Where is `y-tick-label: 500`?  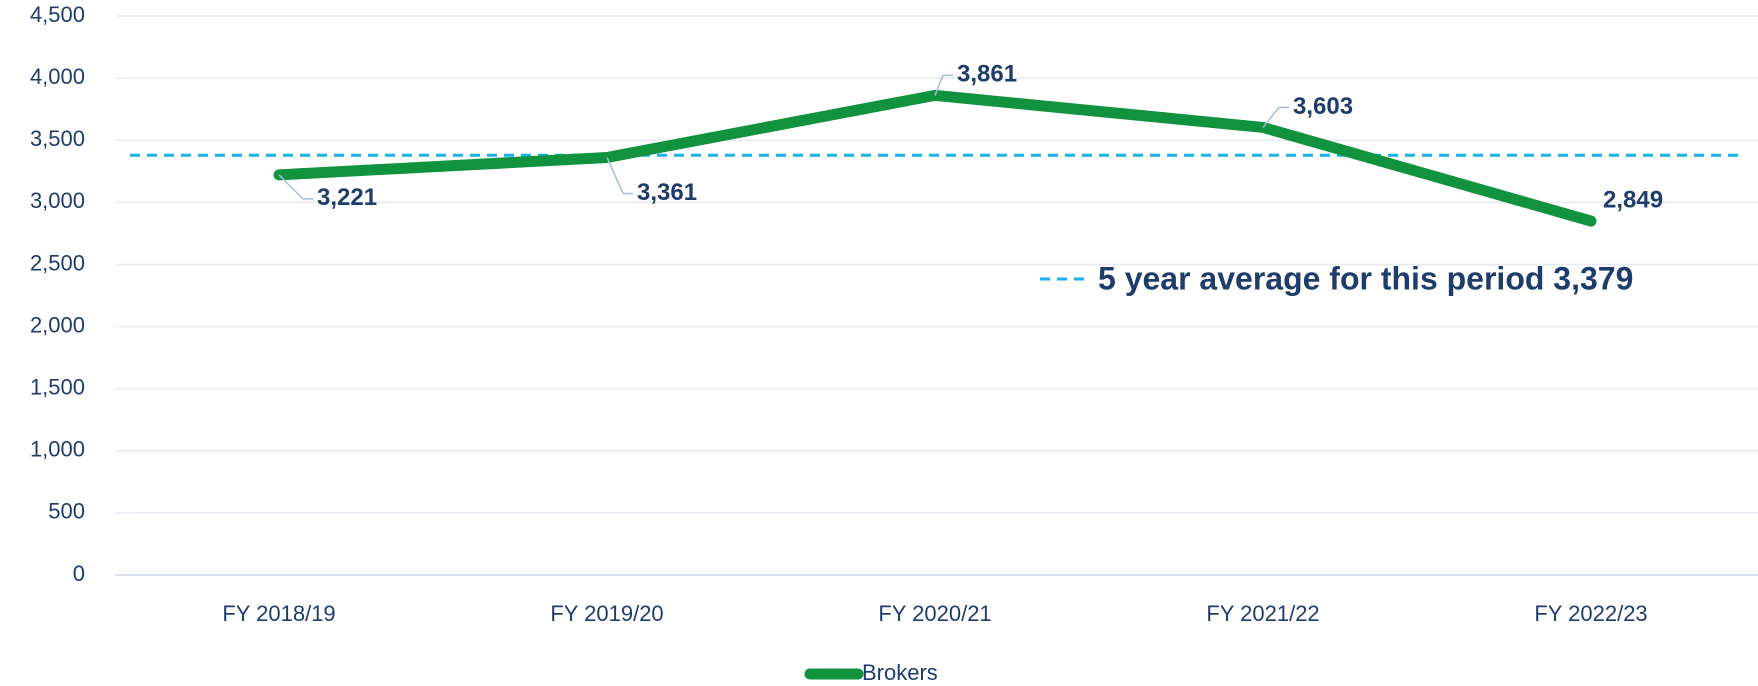 y-tick-label: 500 is located at coordinates (66, 511).